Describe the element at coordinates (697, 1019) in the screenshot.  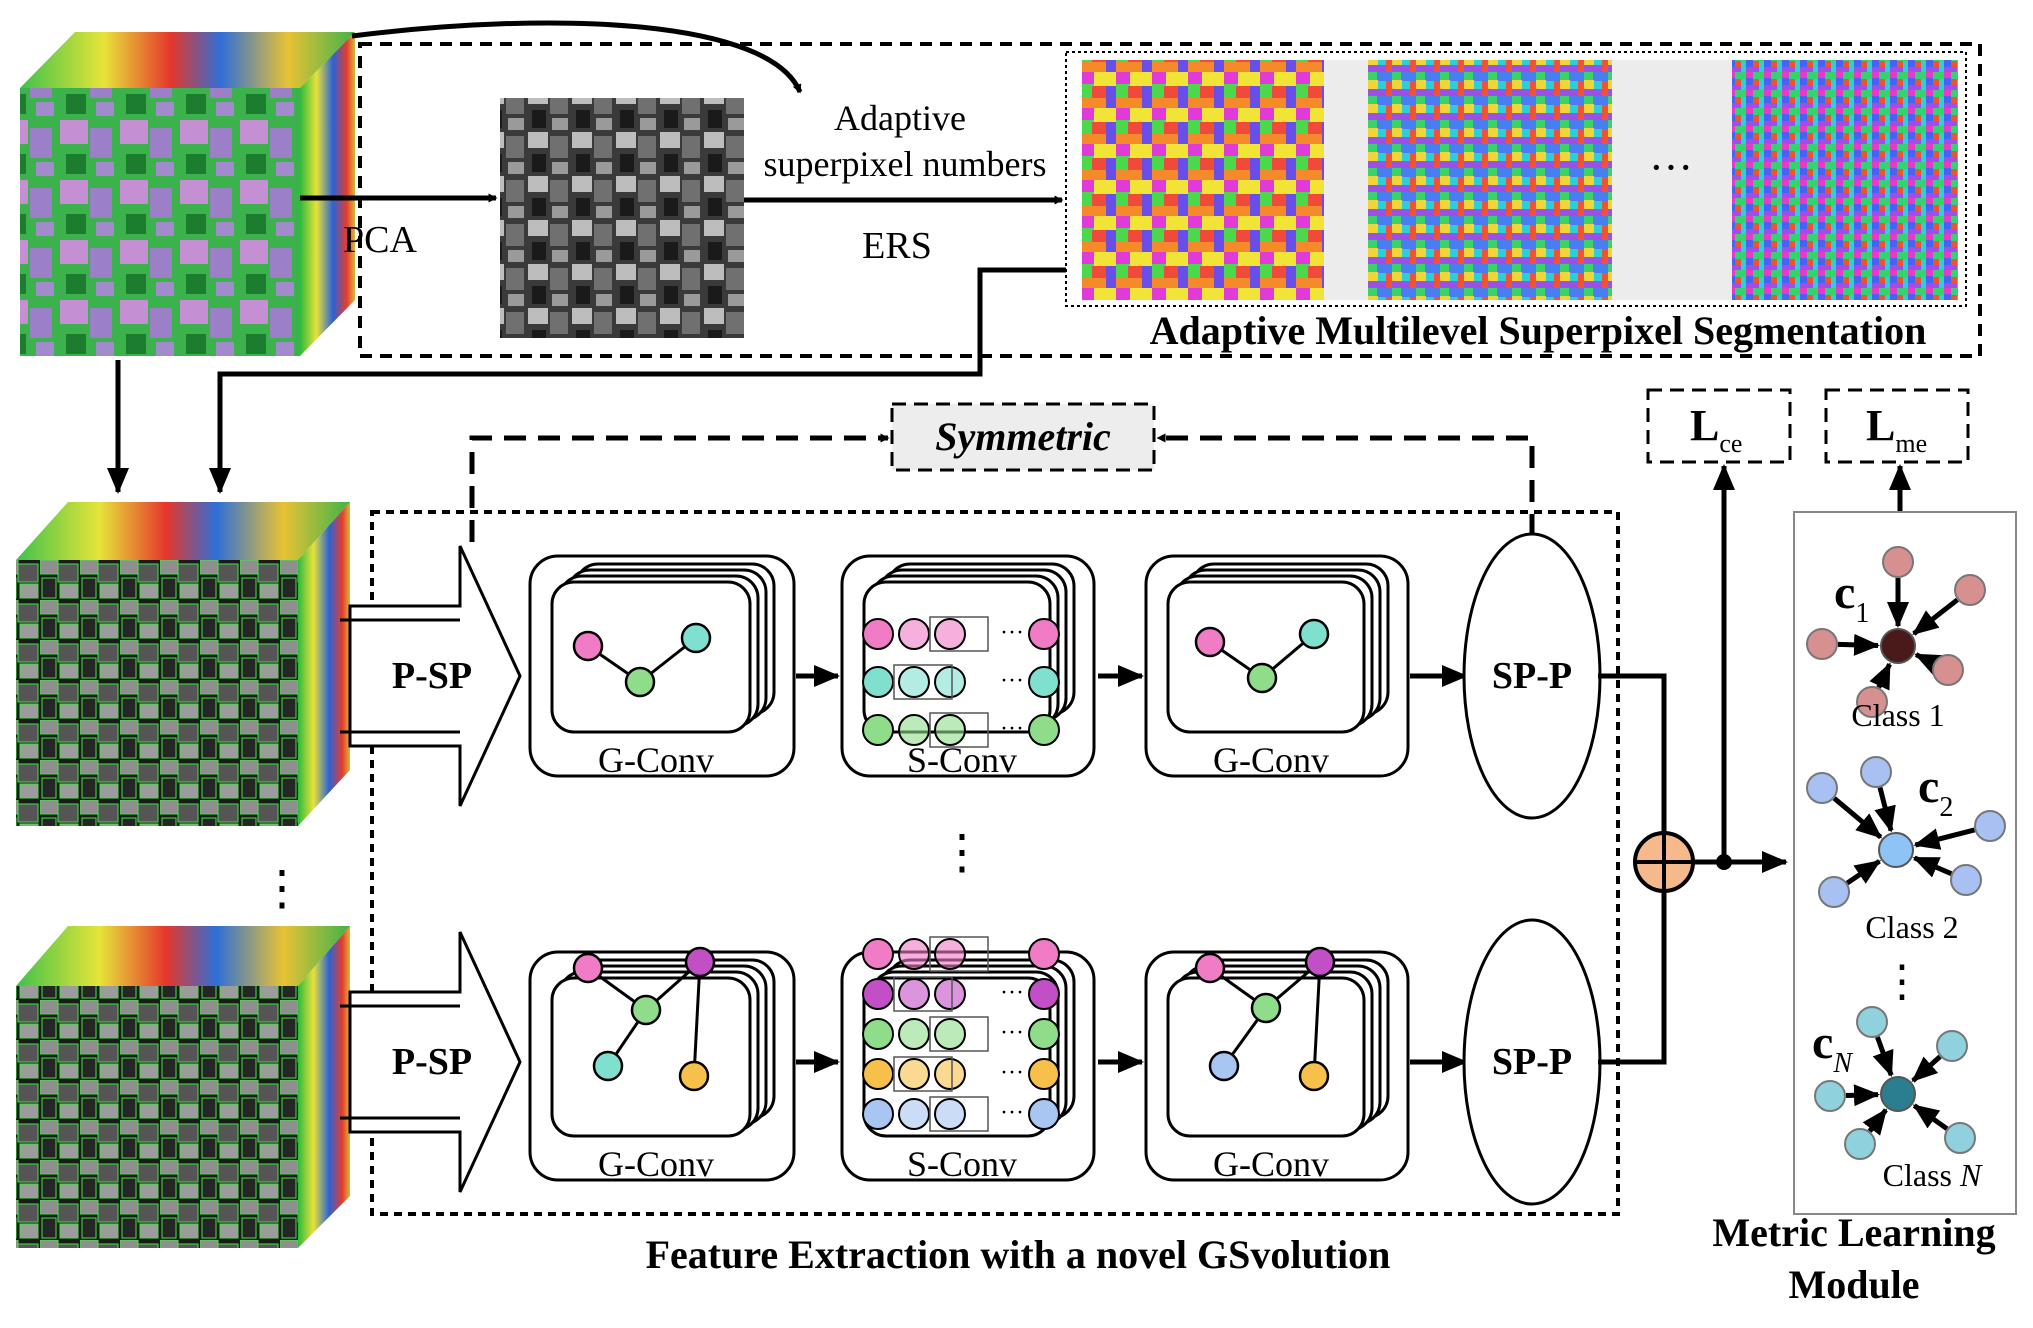
I see `g-conv-1-graph-edge` at that location.